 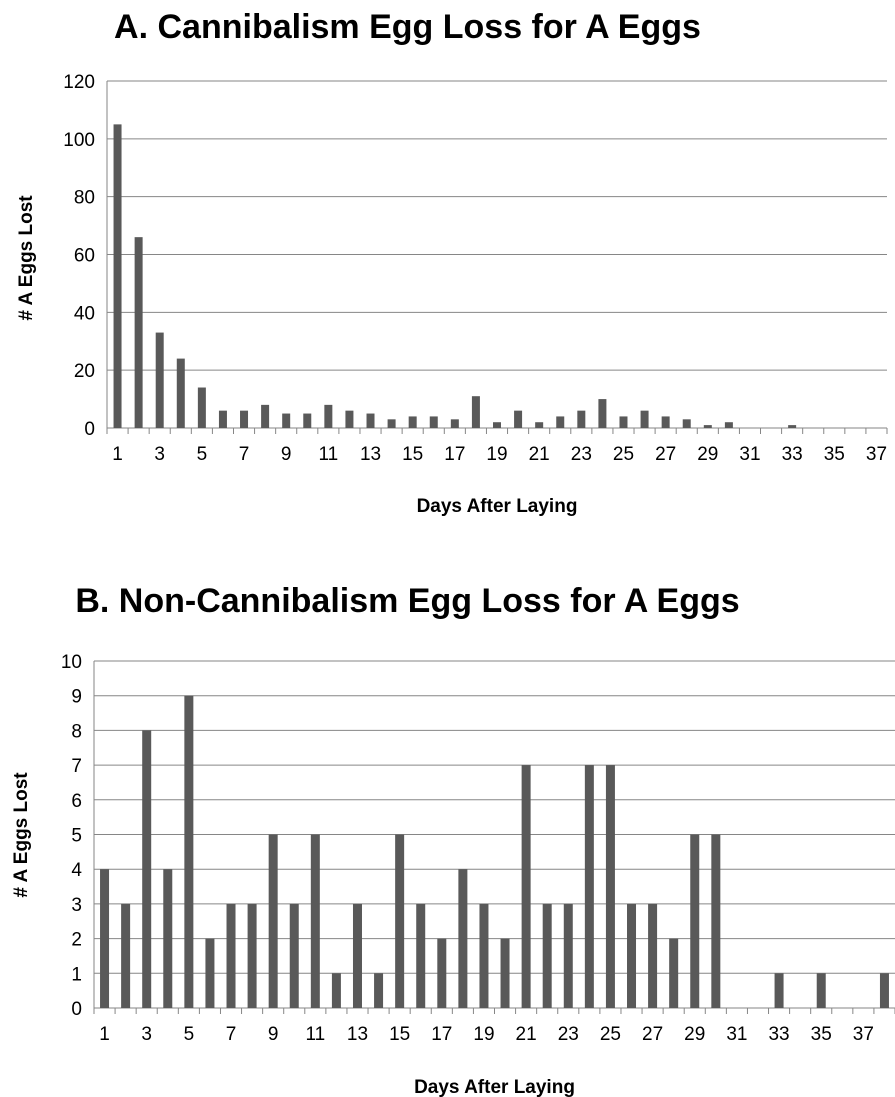 I want to click on y-tick-label: 20, so click(x=84, y=371).